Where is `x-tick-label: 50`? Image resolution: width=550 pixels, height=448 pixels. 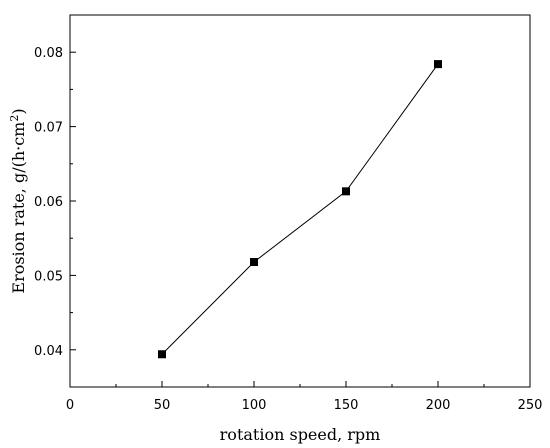 x-tick-label: 50 is located at coordinates (162, 405).